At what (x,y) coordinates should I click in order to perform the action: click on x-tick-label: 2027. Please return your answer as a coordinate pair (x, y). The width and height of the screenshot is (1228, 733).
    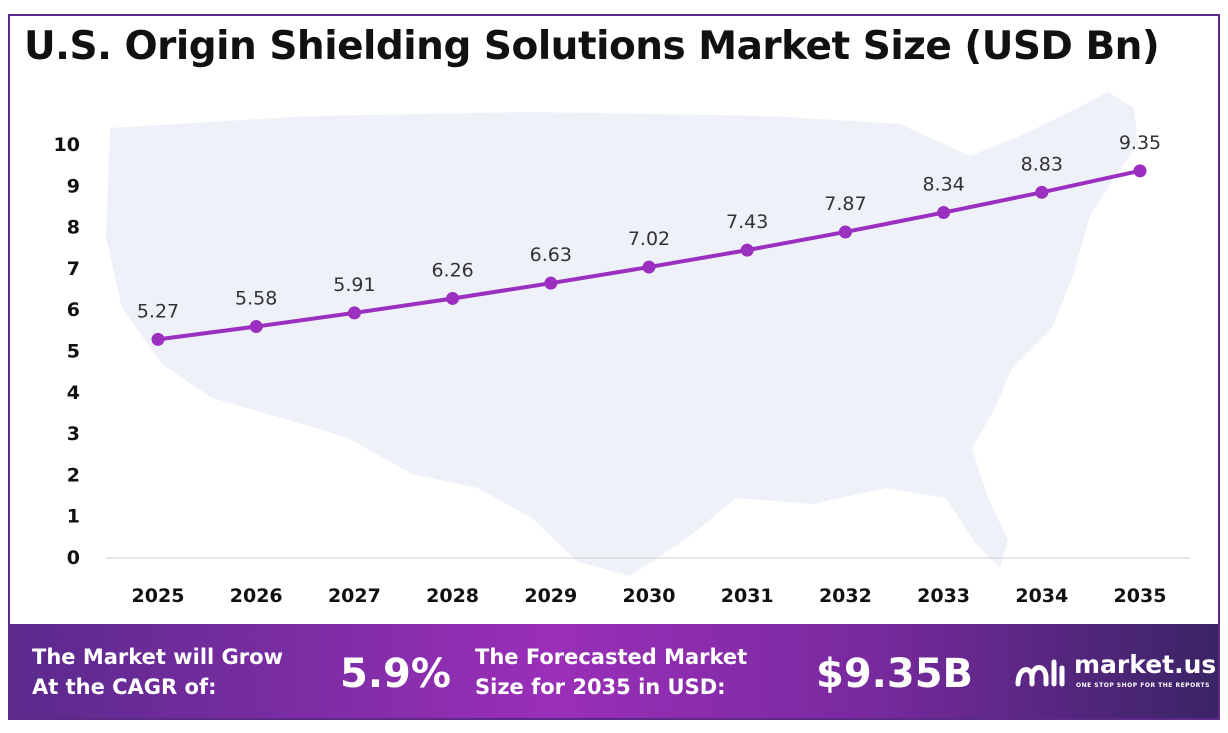
    Looking at the image, I should click on (354, 596).